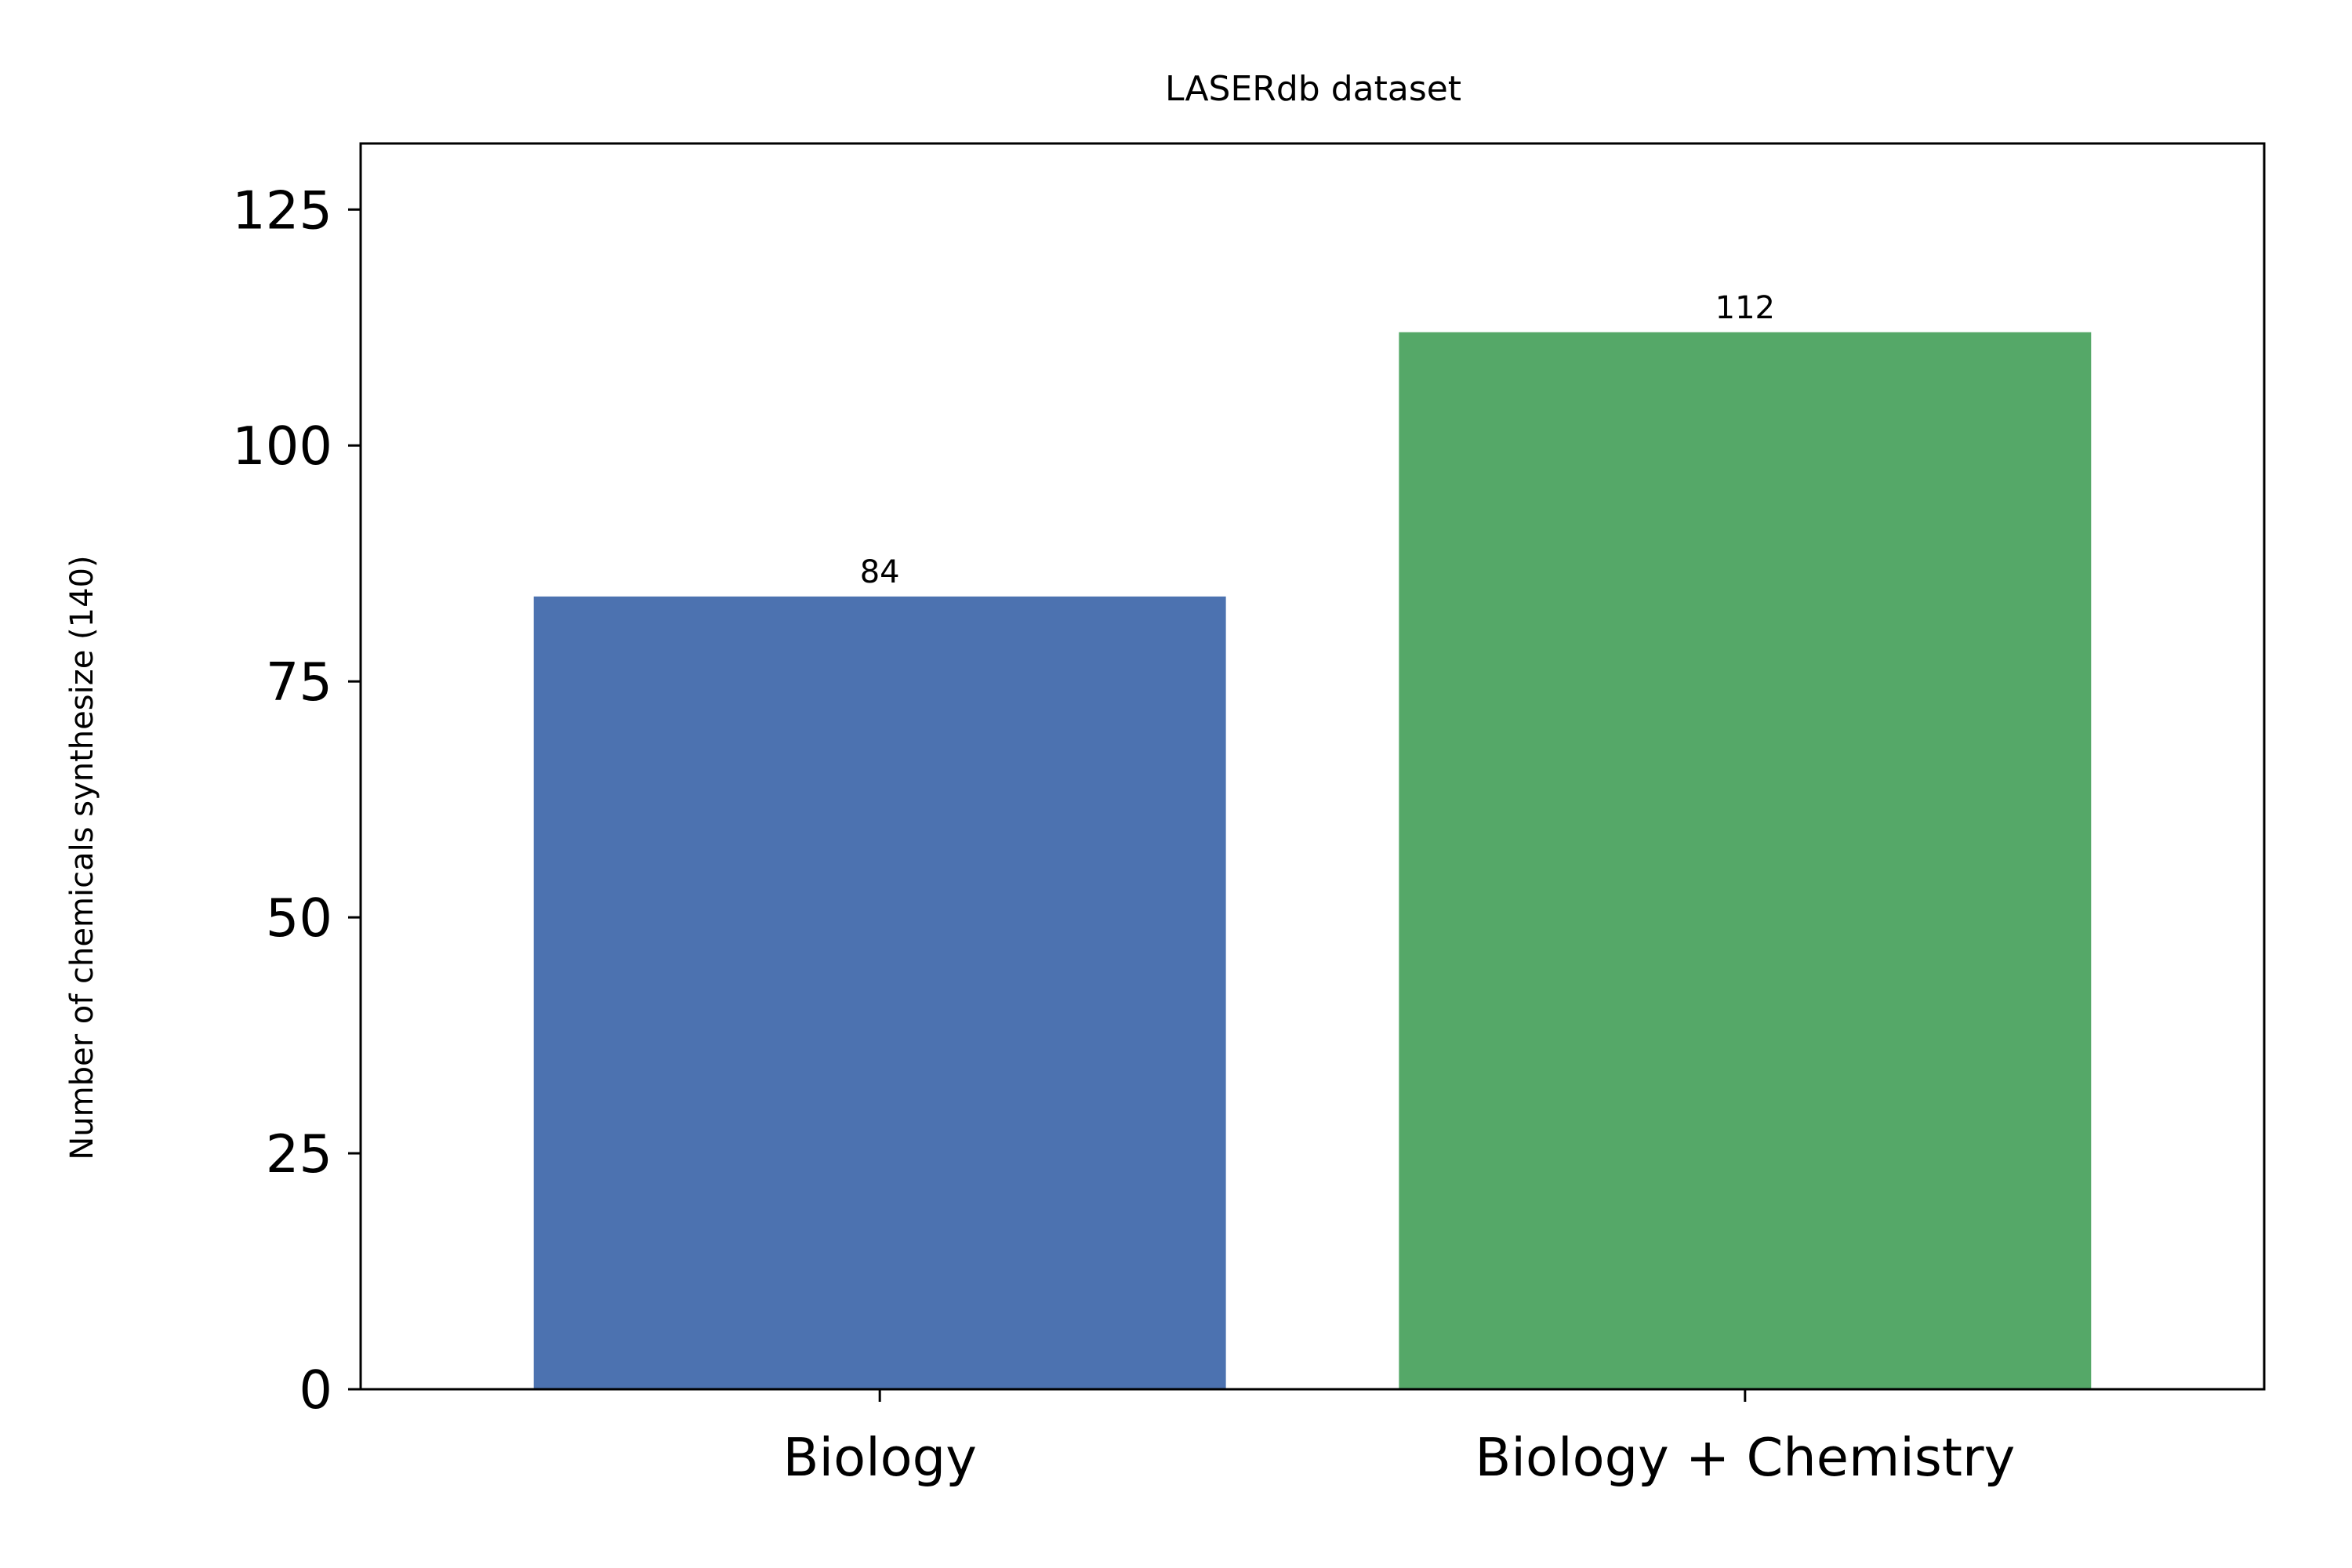 The image size is (2352, 1568). Describe the element at coordinates (879, 993) in the screenshot. I see `bar-biology` at that location.